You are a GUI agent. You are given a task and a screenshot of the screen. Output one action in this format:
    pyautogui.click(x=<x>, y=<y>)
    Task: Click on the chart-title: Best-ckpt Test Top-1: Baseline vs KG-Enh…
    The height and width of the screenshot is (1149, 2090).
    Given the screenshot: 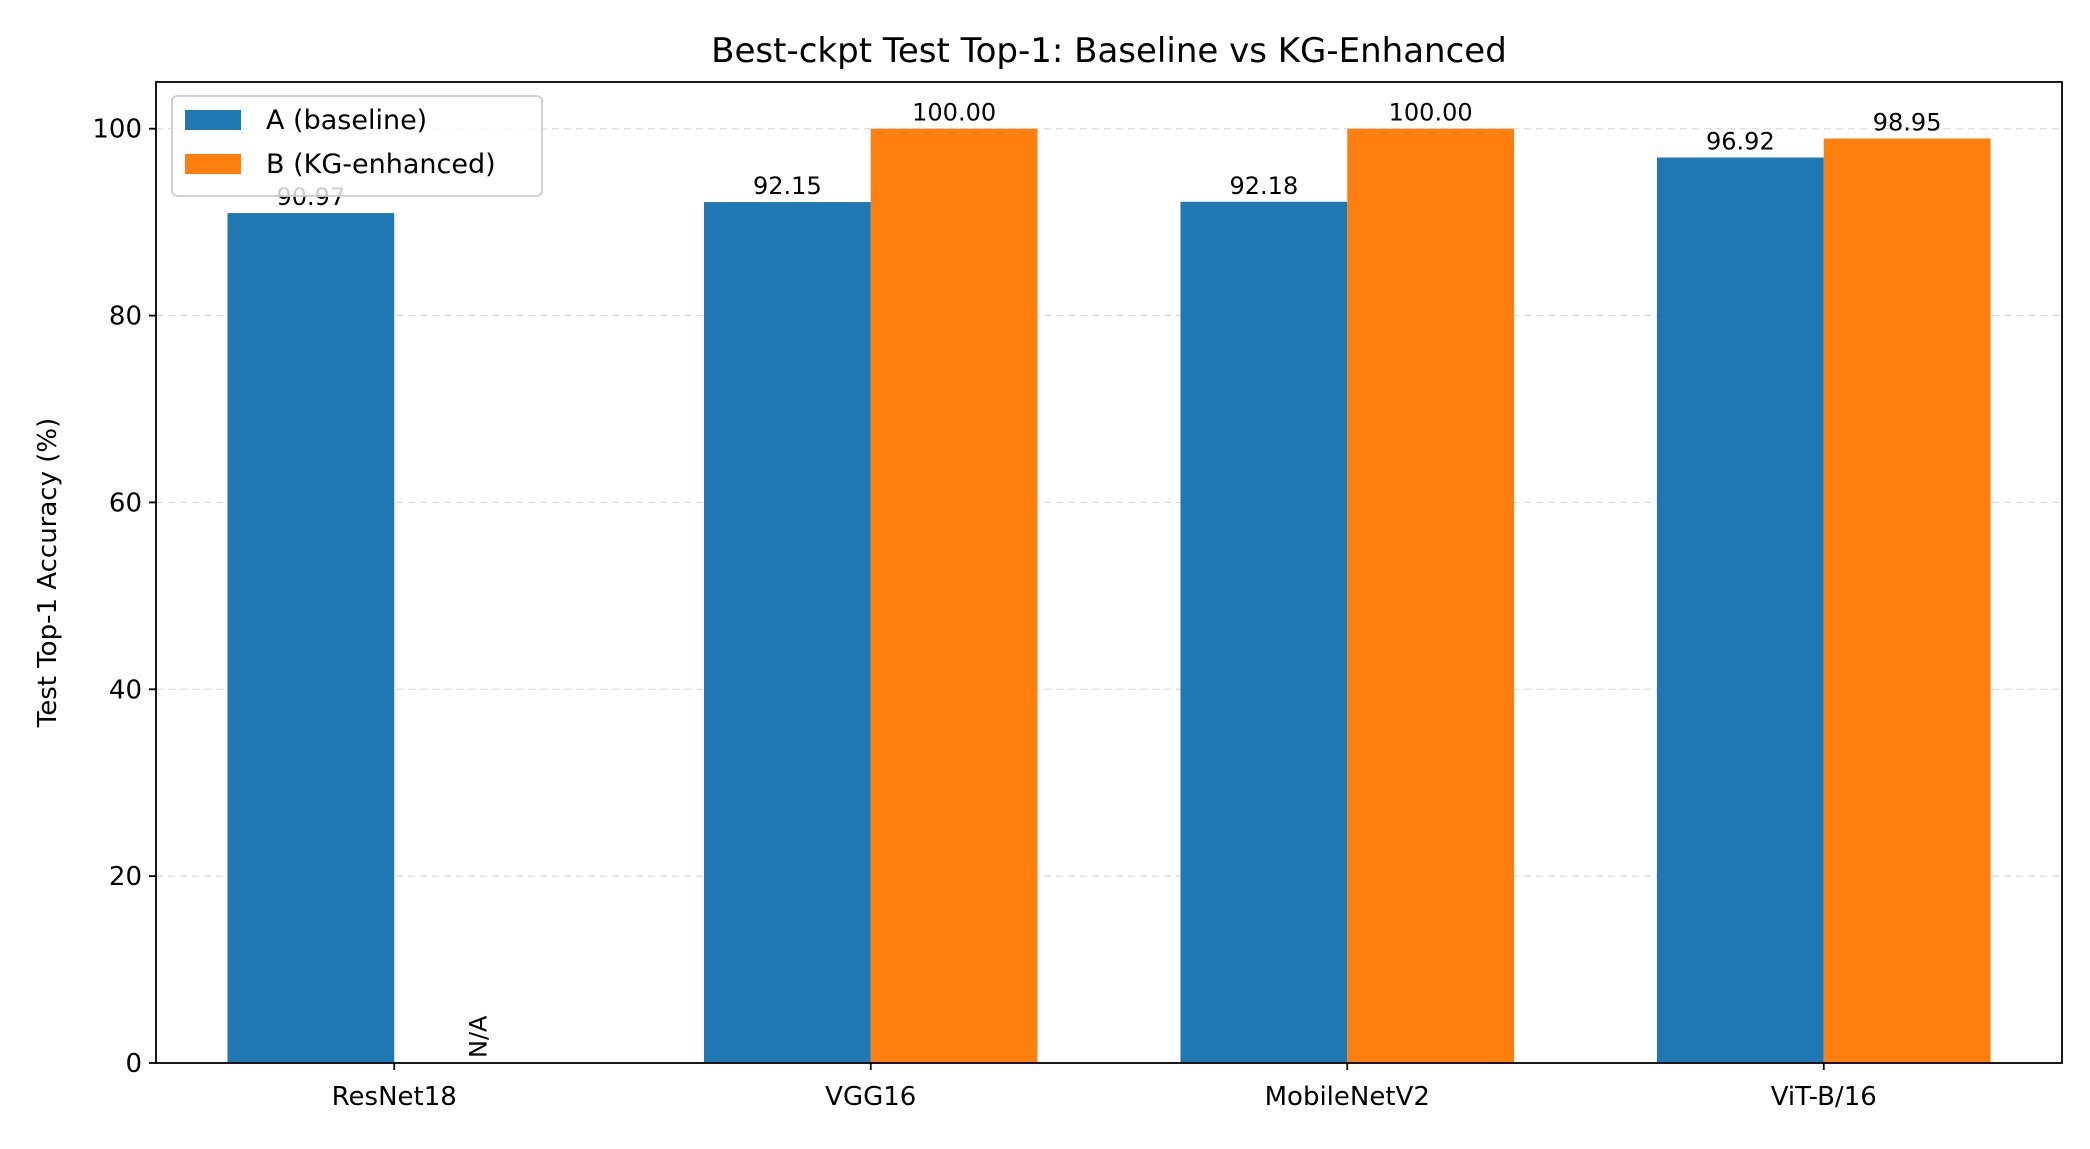 What is the action you would take?
    pyautogui.click(x=1109, y=51)
    